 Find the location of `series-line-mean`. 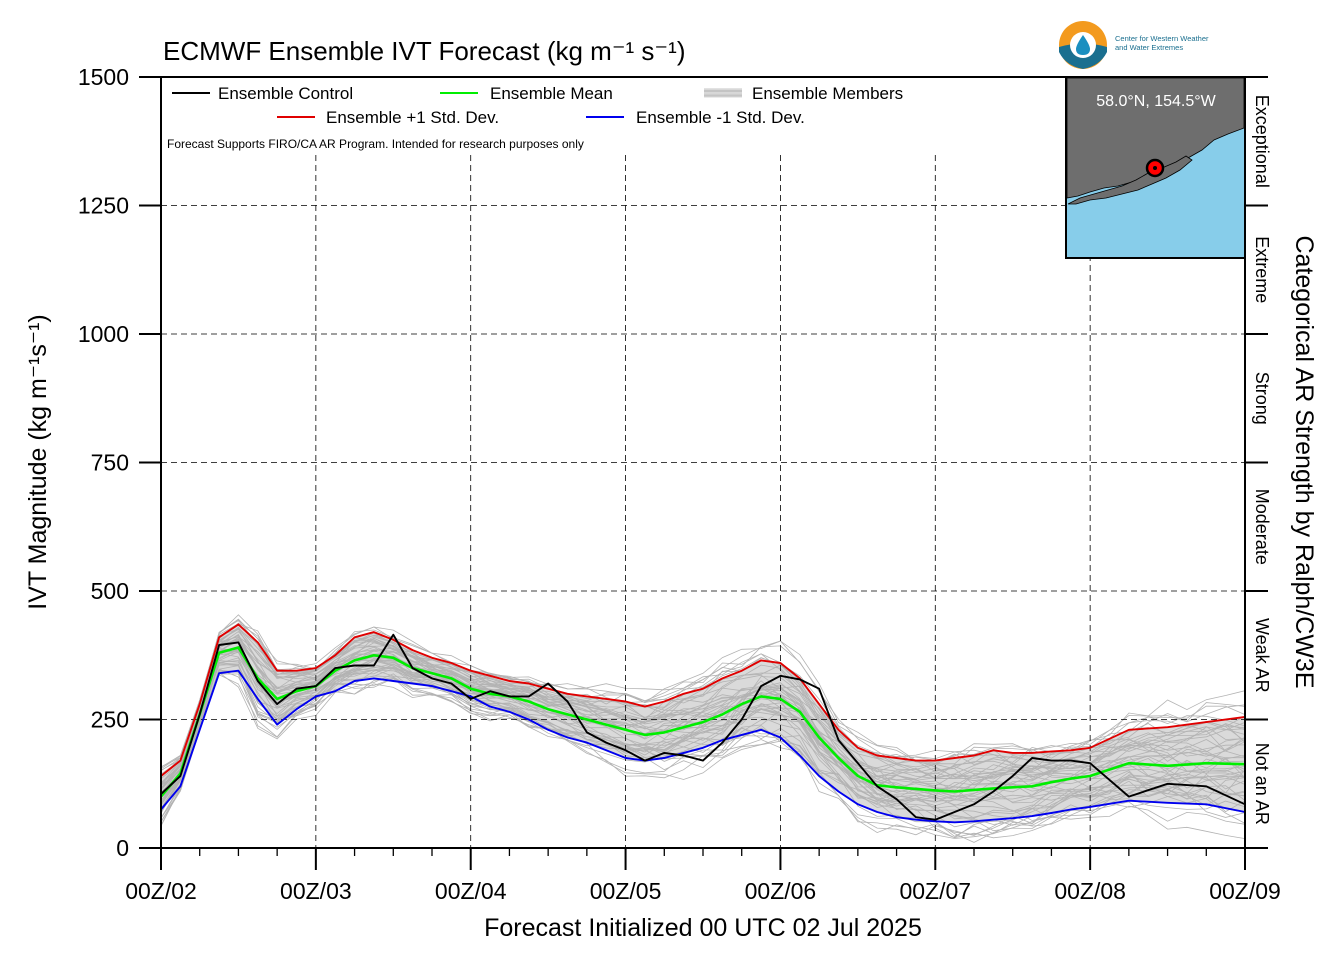

series-line-mean is located at coordinates (703, 722).